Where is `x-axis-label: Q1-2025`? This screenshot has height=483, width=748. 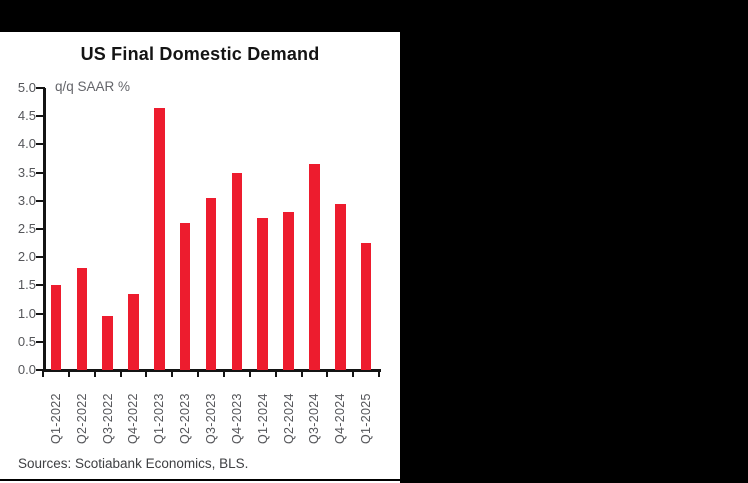
x-axis-label: Q1-2025 is located at coordinates (366, 418).